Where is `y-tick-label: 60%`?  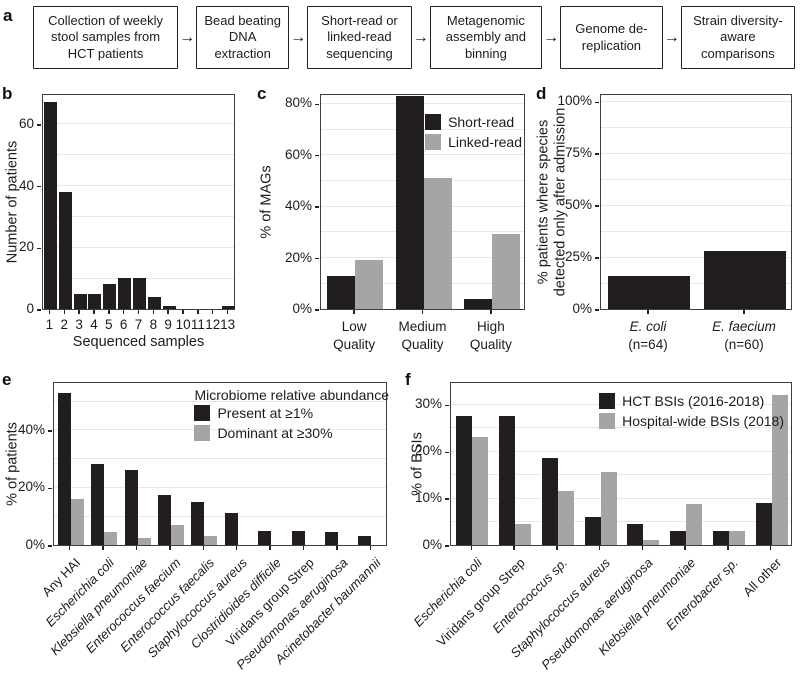
y-tick-label: 60% is located at coordinates (298, 154).